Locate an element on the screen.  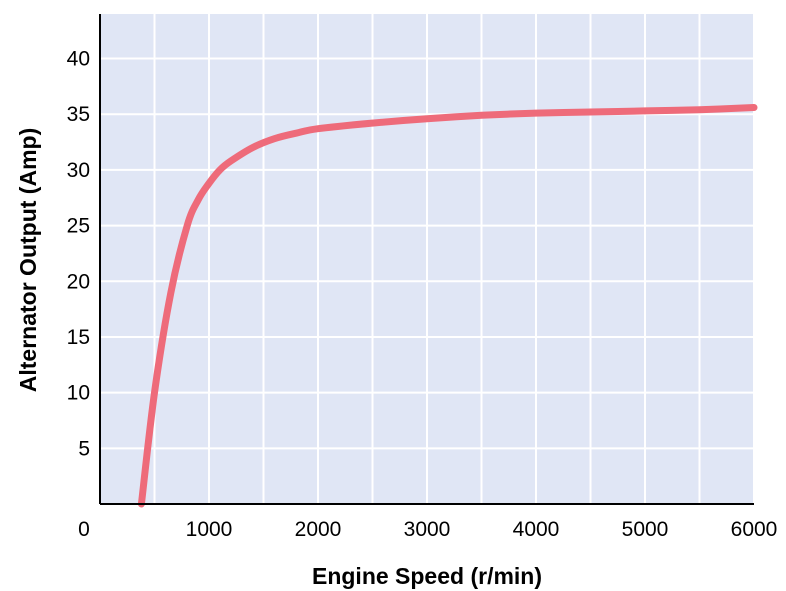
x-tick-label: 6000 is located at coordinates (754, 529).